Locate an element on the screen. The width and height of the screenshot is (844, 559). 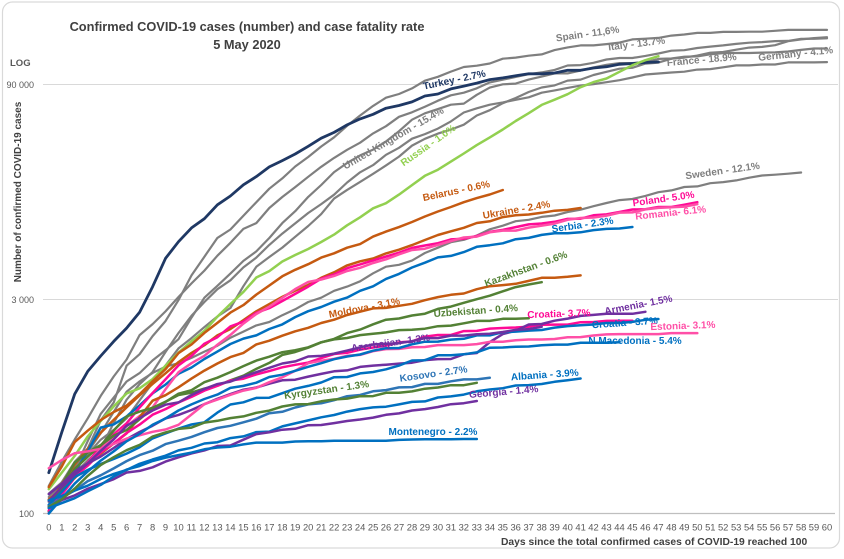
svg-text: 100 is located at coordinates (26, 514).